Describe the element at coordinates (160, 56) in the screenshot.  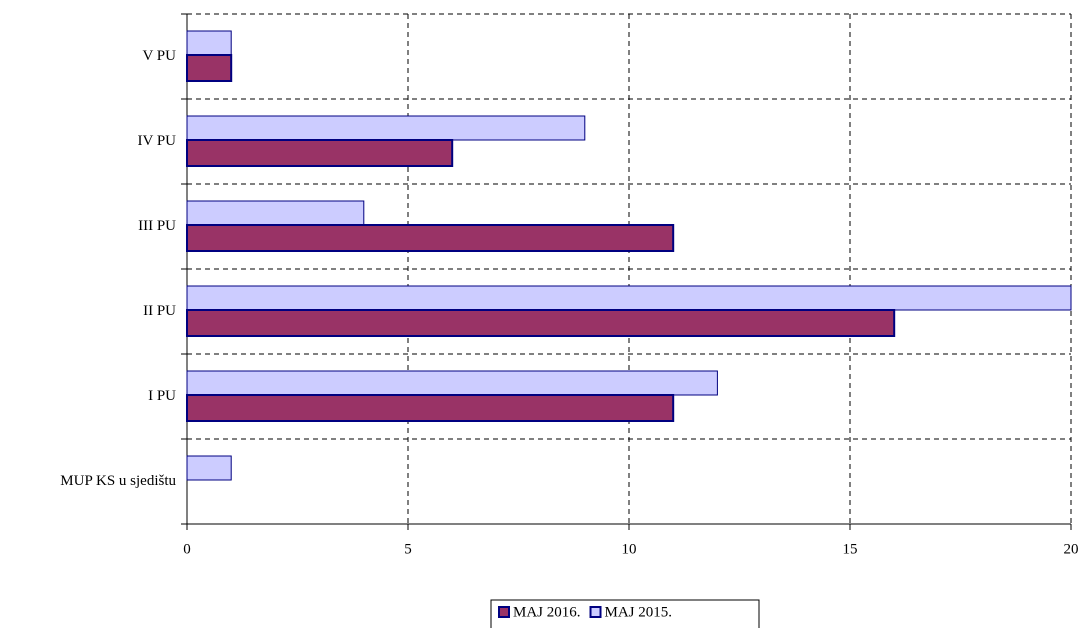
I see `y-tick-label: V PU` at that location.